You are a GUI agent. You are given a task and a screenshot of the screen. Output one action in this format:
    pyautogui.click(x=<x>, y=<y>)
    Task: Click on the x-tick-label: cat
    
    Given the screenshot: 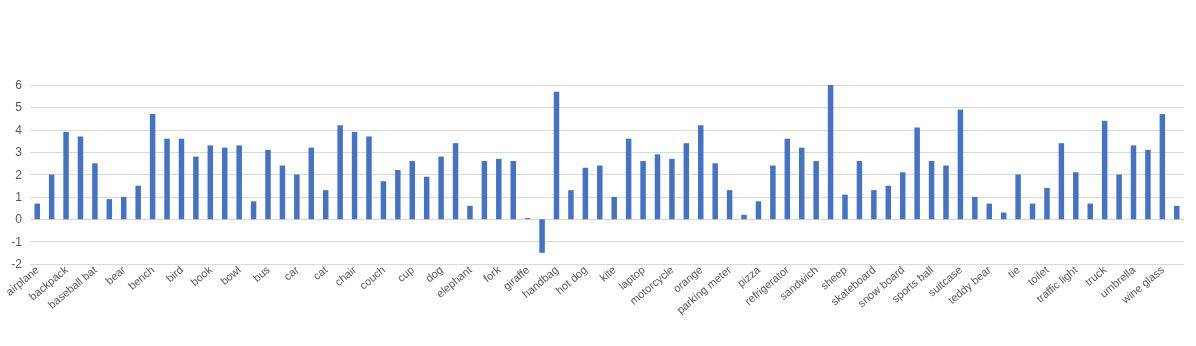 What is the action you would take?
    pyautogui.click(x=320, y=273)
    